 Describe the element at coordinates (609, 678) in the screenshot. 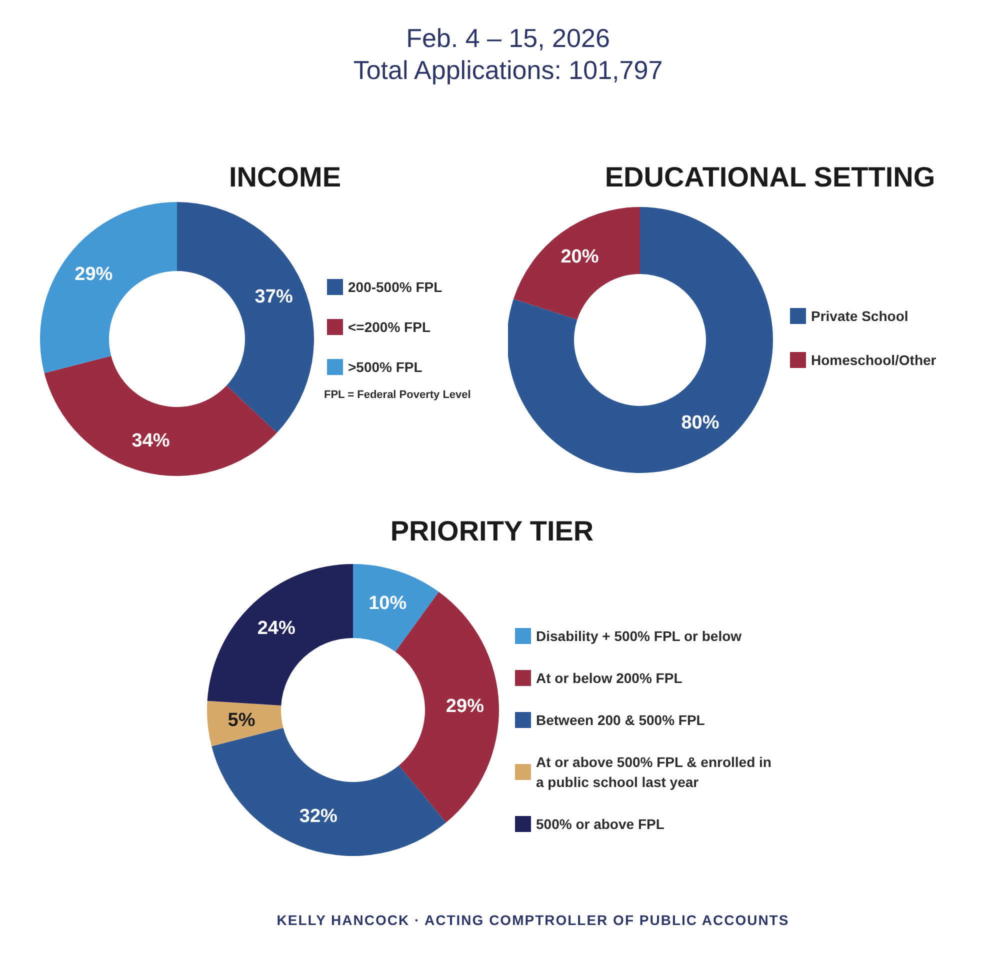

I see `legend-label: At or below 200% FPL` at that location.